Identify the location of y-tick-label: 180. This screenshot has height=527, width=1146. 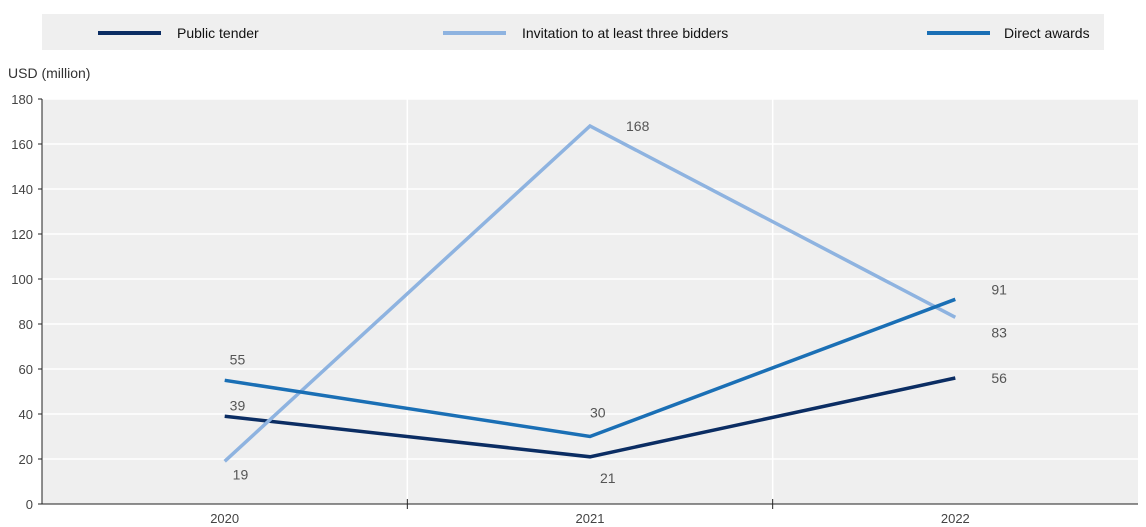
(22, 99).